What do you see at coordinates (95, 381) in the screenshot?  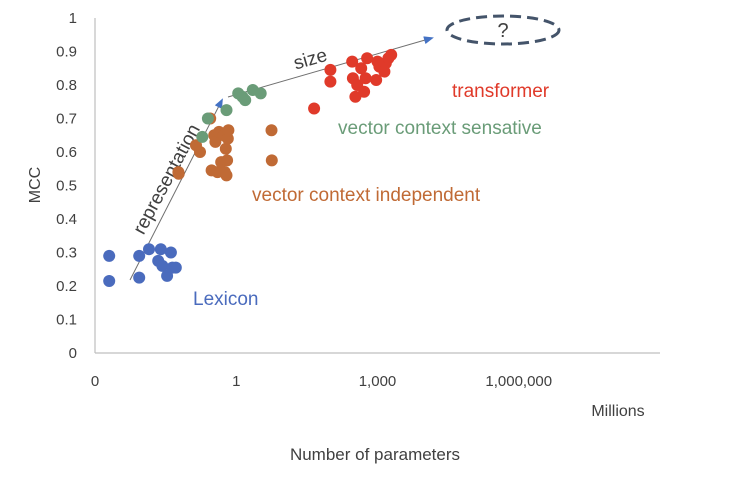 I see `x-tick-label: 0` at bounding box center [95, 381].